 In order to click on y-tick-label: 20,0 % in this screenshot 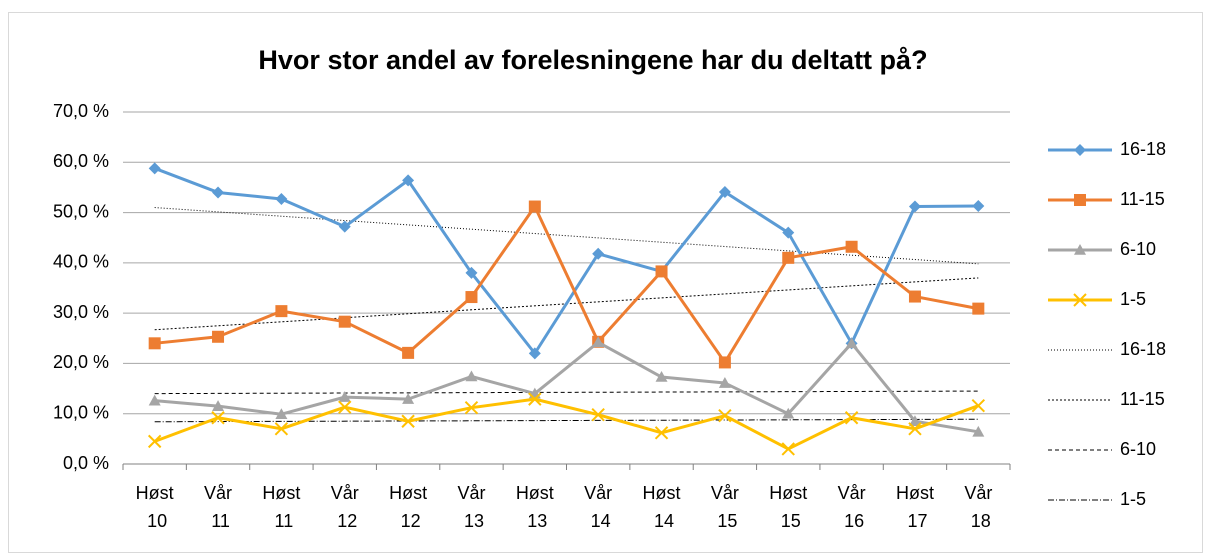, I will do `click(81, 362)`.